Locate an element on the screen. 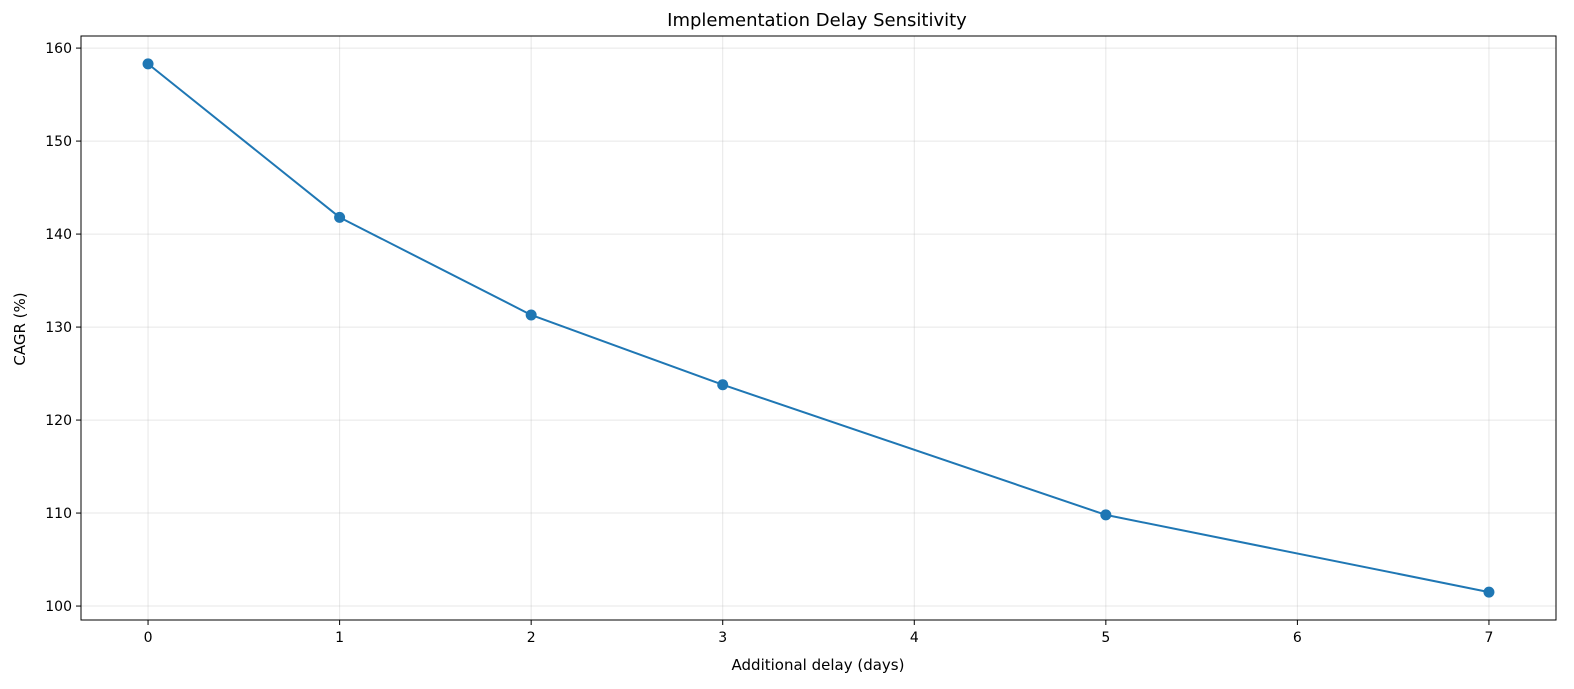 The height and width of the screenshot is (689, 1574). y-axis-ticks: 100 110 120 130 140 150 160 is located at coordinates (63, 328).